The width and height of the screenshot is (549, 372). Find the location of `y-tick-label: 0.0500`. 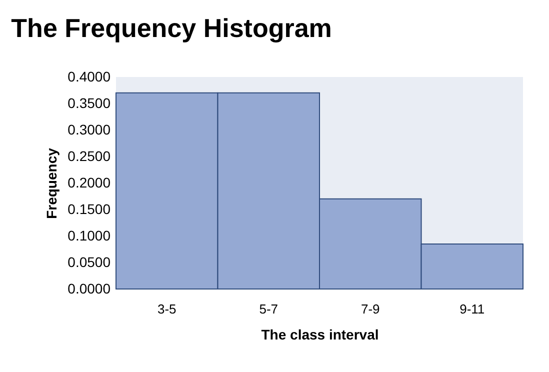

y-tick-label: 0.0500 is located at coordinates (89, 262).